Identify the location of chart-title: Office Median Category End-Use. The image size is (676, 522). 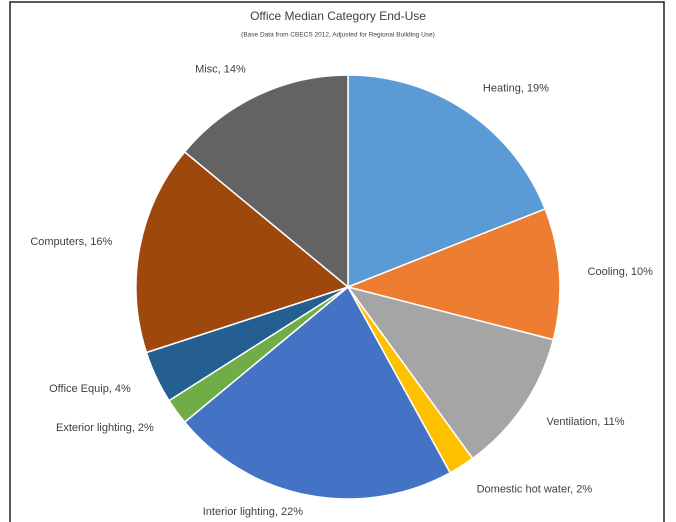
(338, 16).